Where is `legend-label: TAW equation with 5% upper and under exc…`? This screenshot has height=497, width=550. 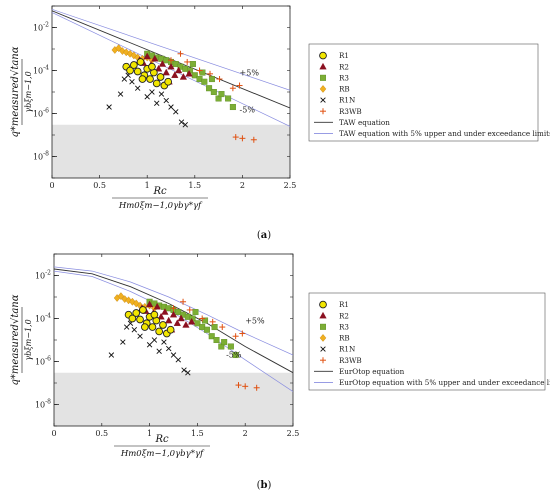 legend-label: TAW equation with 5% upper and under exc… is located at coordinates (444, 133).